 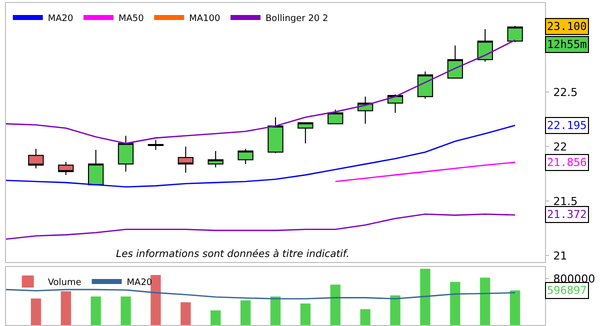 I want to click on text: 12h55m, so click(x=567, y=44).